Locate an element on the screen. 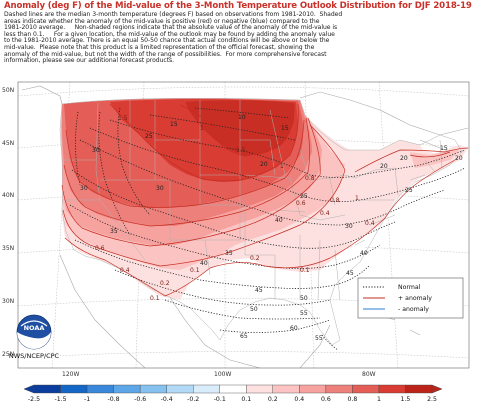 The height and width of the screenshot is (411, 497). median-contour-label: 55 is located at coordinates (304, 313).